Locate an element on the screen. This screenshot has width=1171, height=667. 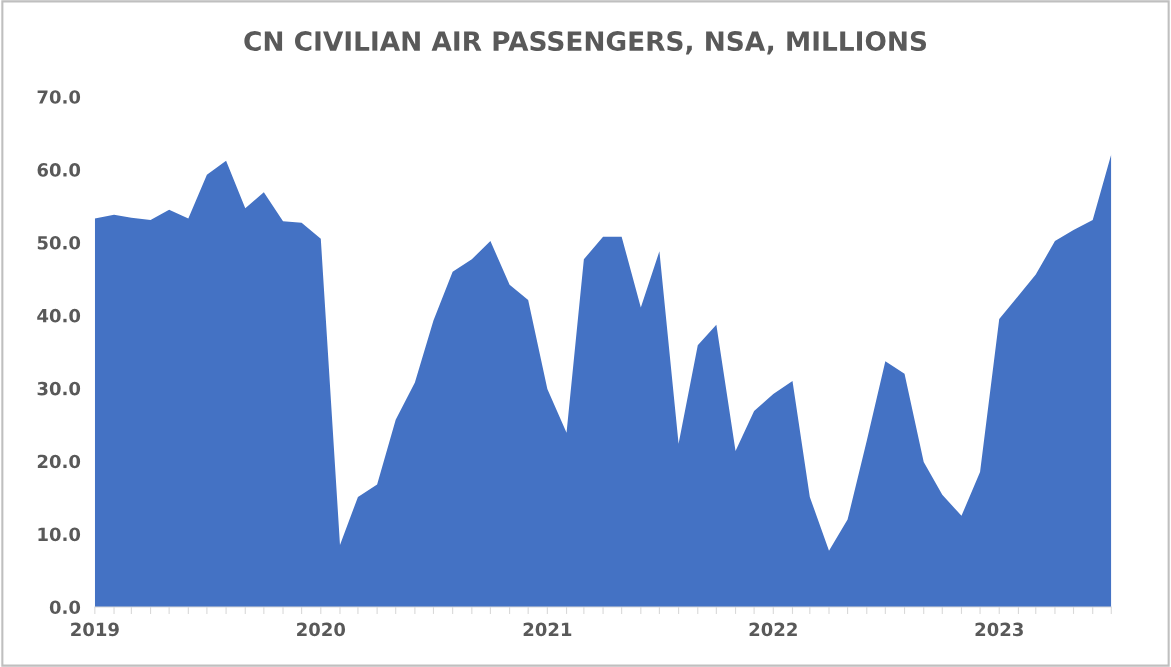
x-tick-label: 2021 is located at coordinates (547, 629).